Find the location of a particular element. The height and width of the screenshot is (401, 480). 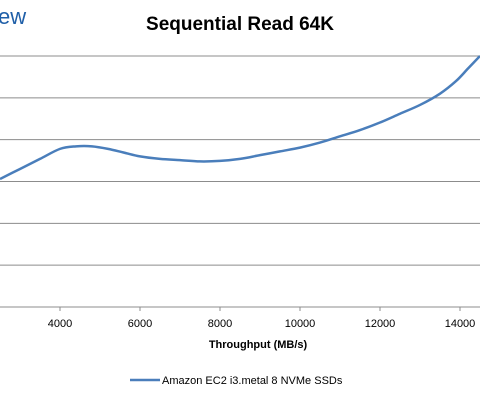

x-tick-label: 4000 is located at coordinates (60, 324).